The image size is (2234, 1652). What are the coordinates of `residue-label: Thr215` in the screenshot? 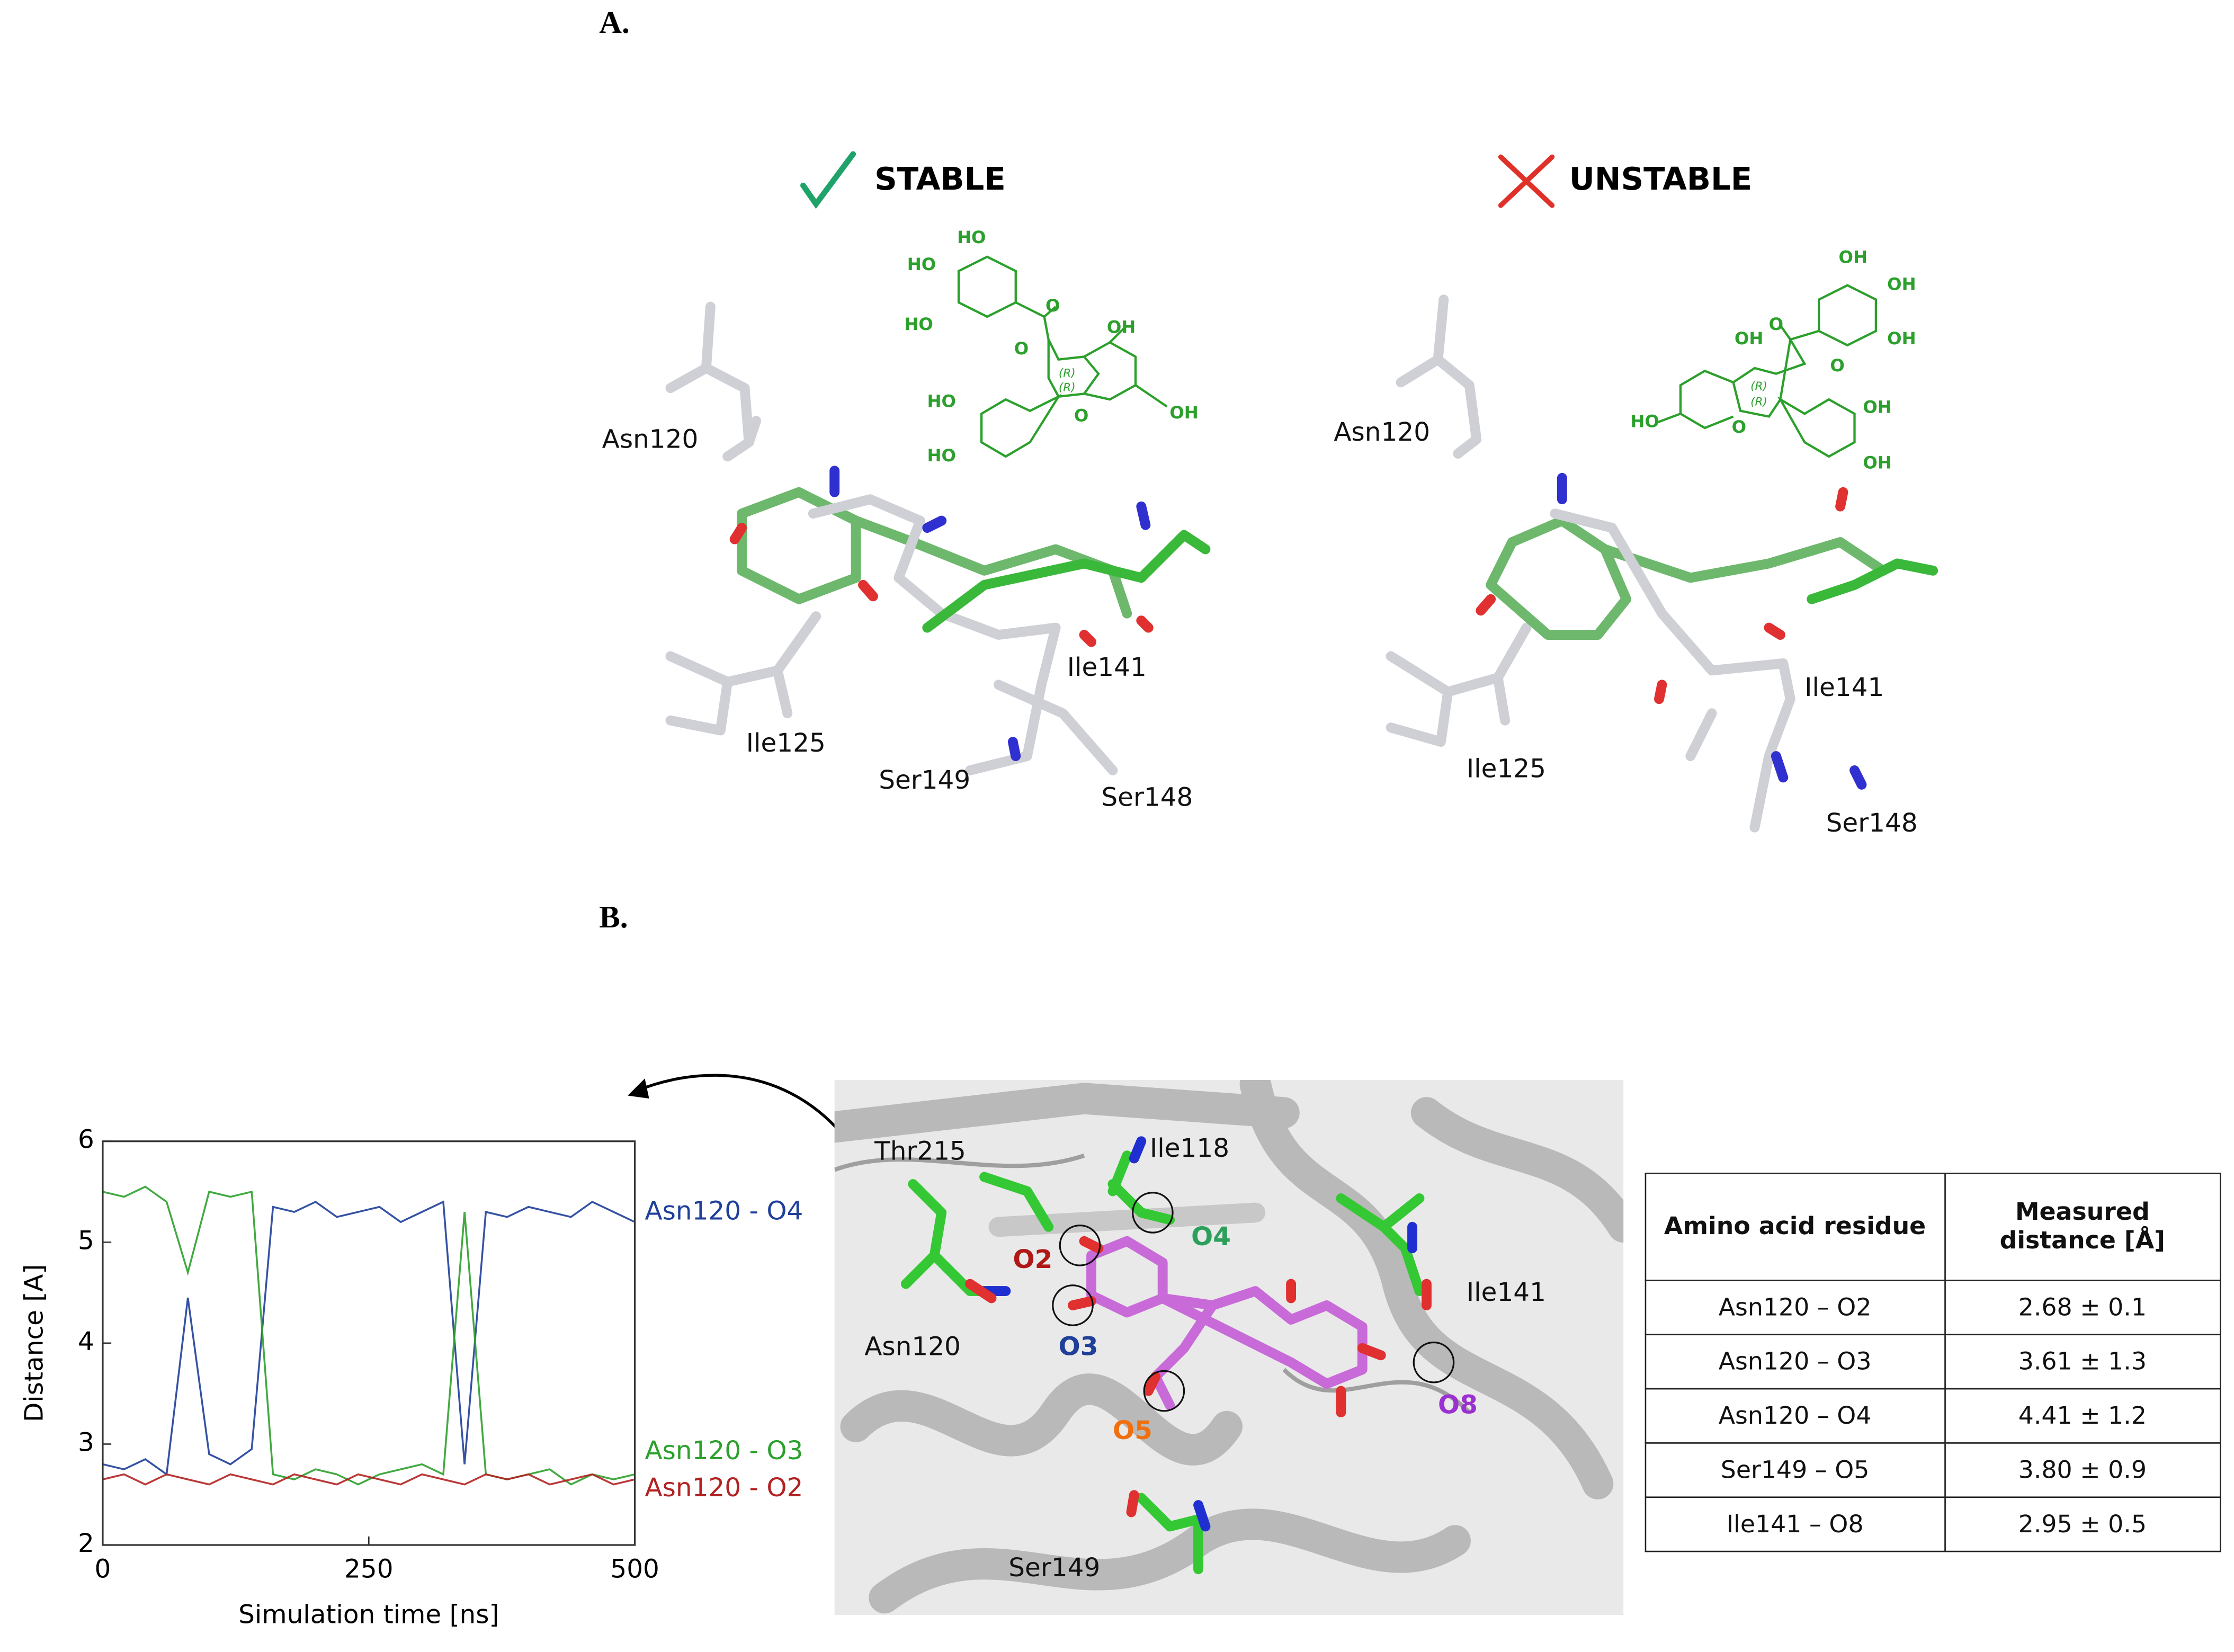 It's located at (920, 1151).